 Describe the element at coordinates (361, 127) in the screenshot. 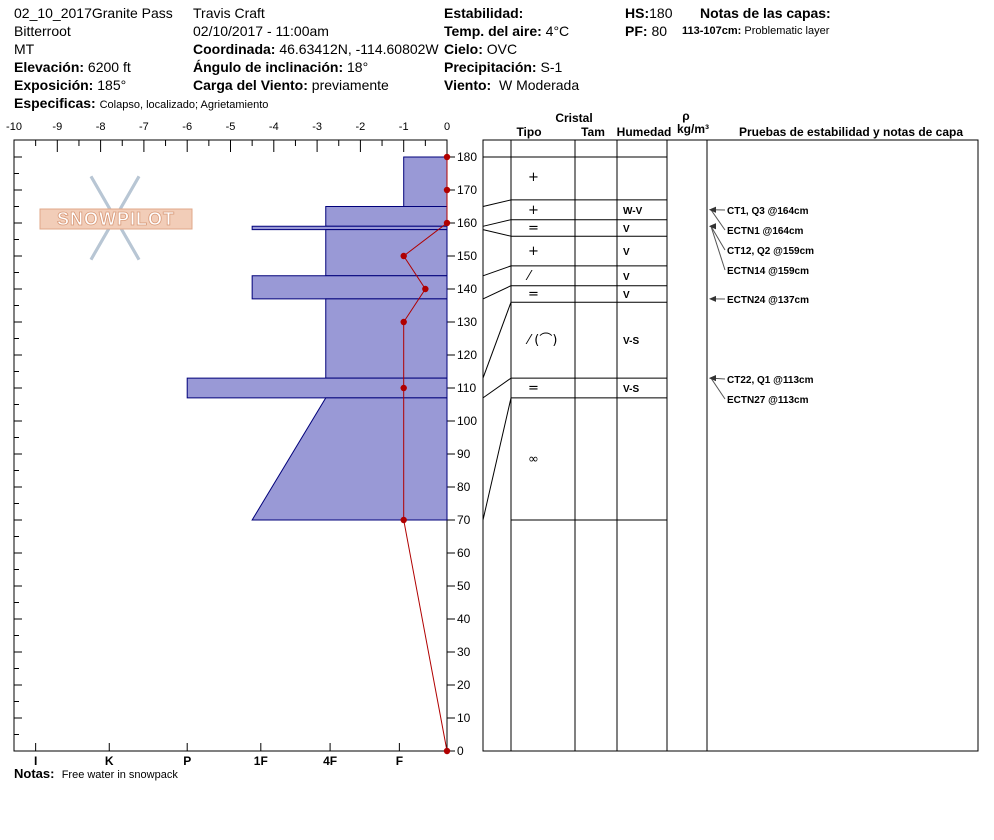

I see `temp-tick-label: -2` at that location.